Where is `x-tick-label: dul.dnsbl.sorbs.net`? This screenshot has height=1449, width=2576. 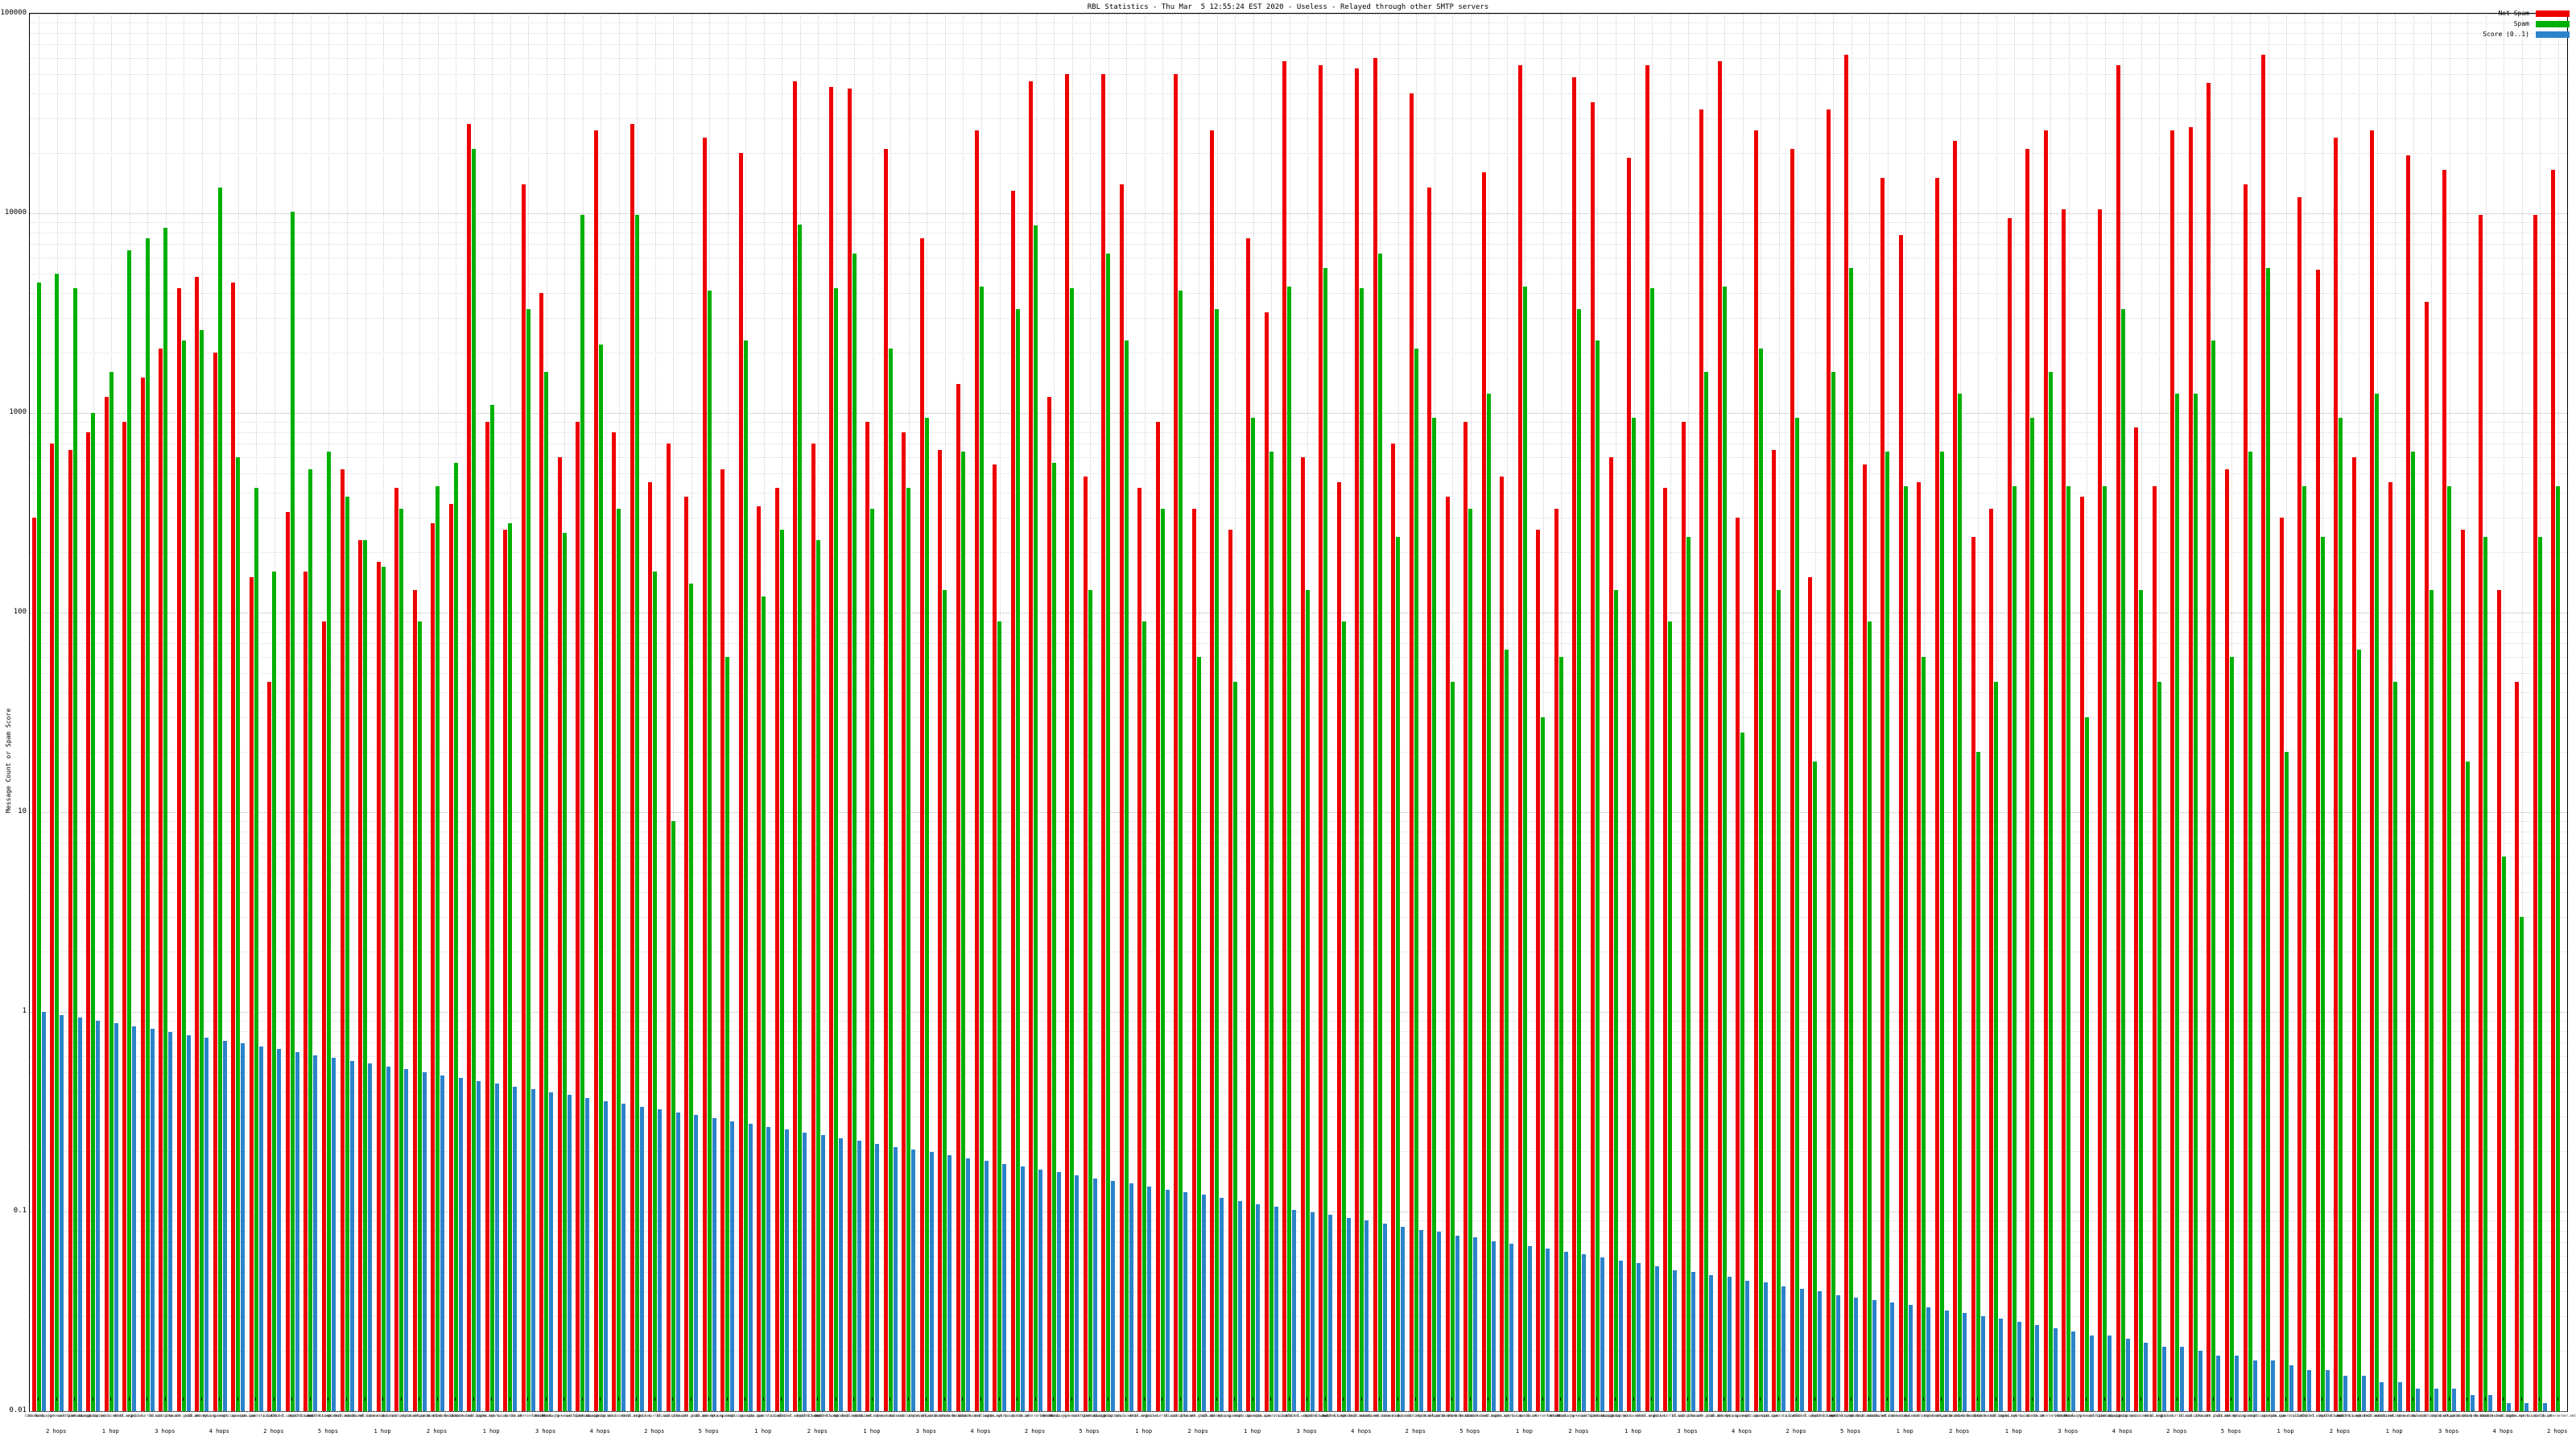
x-tick-label: dul.dnsbl.sorbs.net is located at coordinates (2431, 1416).